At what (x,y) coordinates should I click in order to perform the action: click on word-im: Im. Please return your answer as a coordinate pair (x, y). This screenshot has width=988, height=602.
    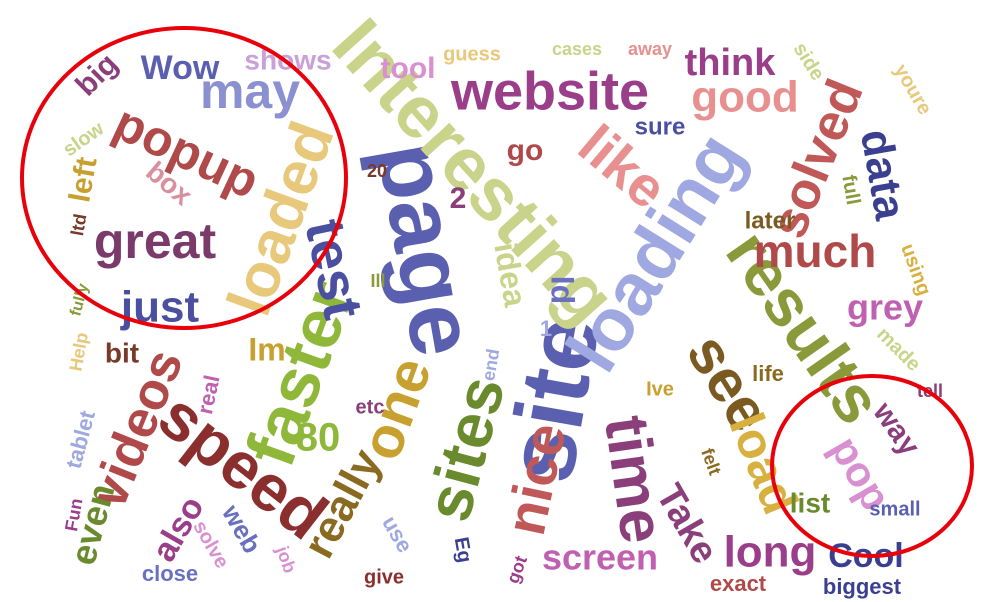
    Looking at the image, I should click on (266, 349).